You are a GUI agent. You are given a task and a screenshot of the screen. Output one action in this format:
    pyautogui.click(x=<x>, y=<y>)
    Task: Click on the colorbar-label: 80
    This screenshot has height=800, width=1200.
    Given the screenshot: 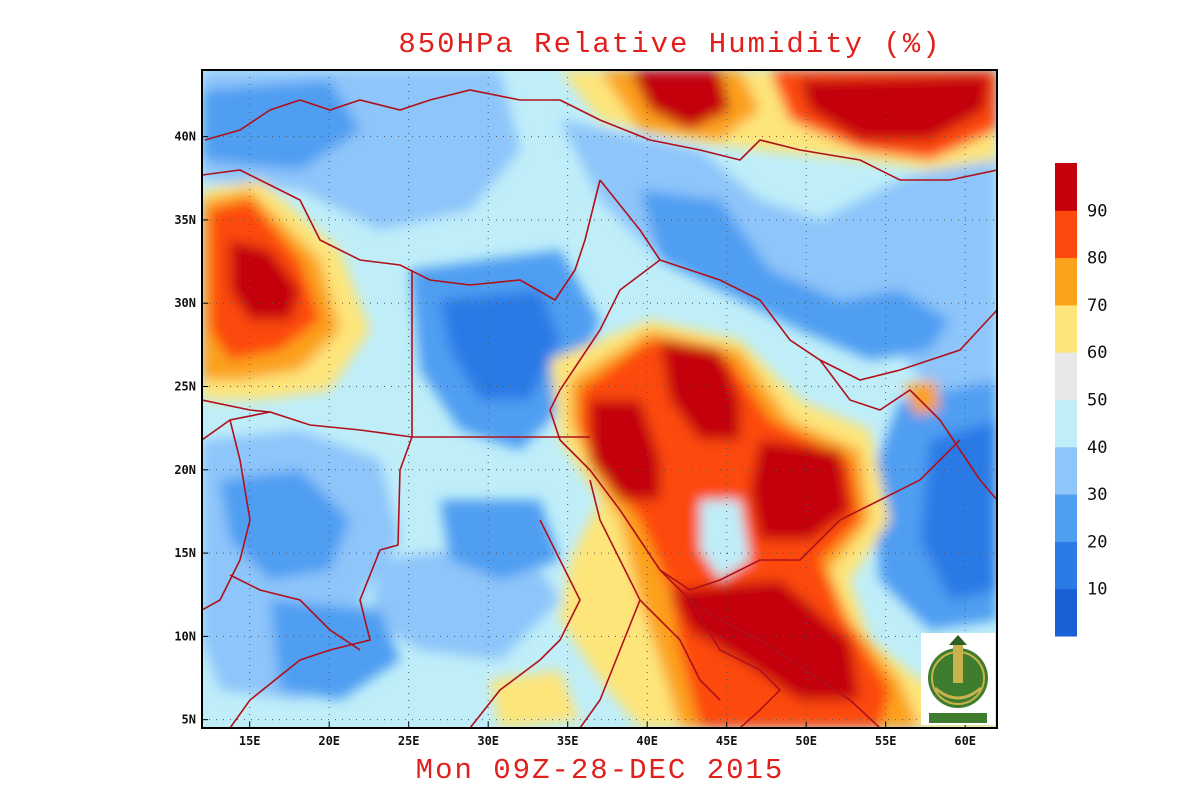 What is the action you would take?
    pyautogui.click(x=1097, y=259)
    